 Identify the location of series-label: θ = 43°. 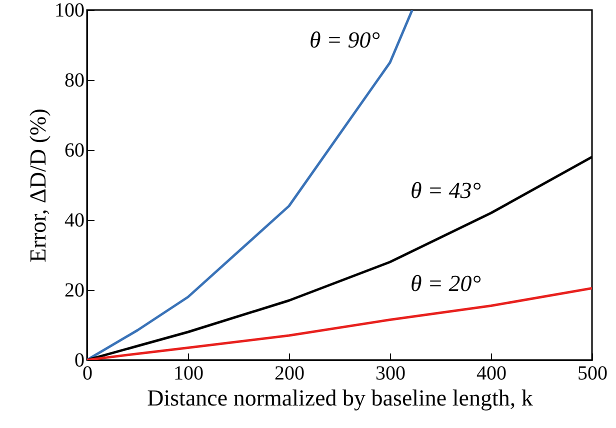
(445, 190).